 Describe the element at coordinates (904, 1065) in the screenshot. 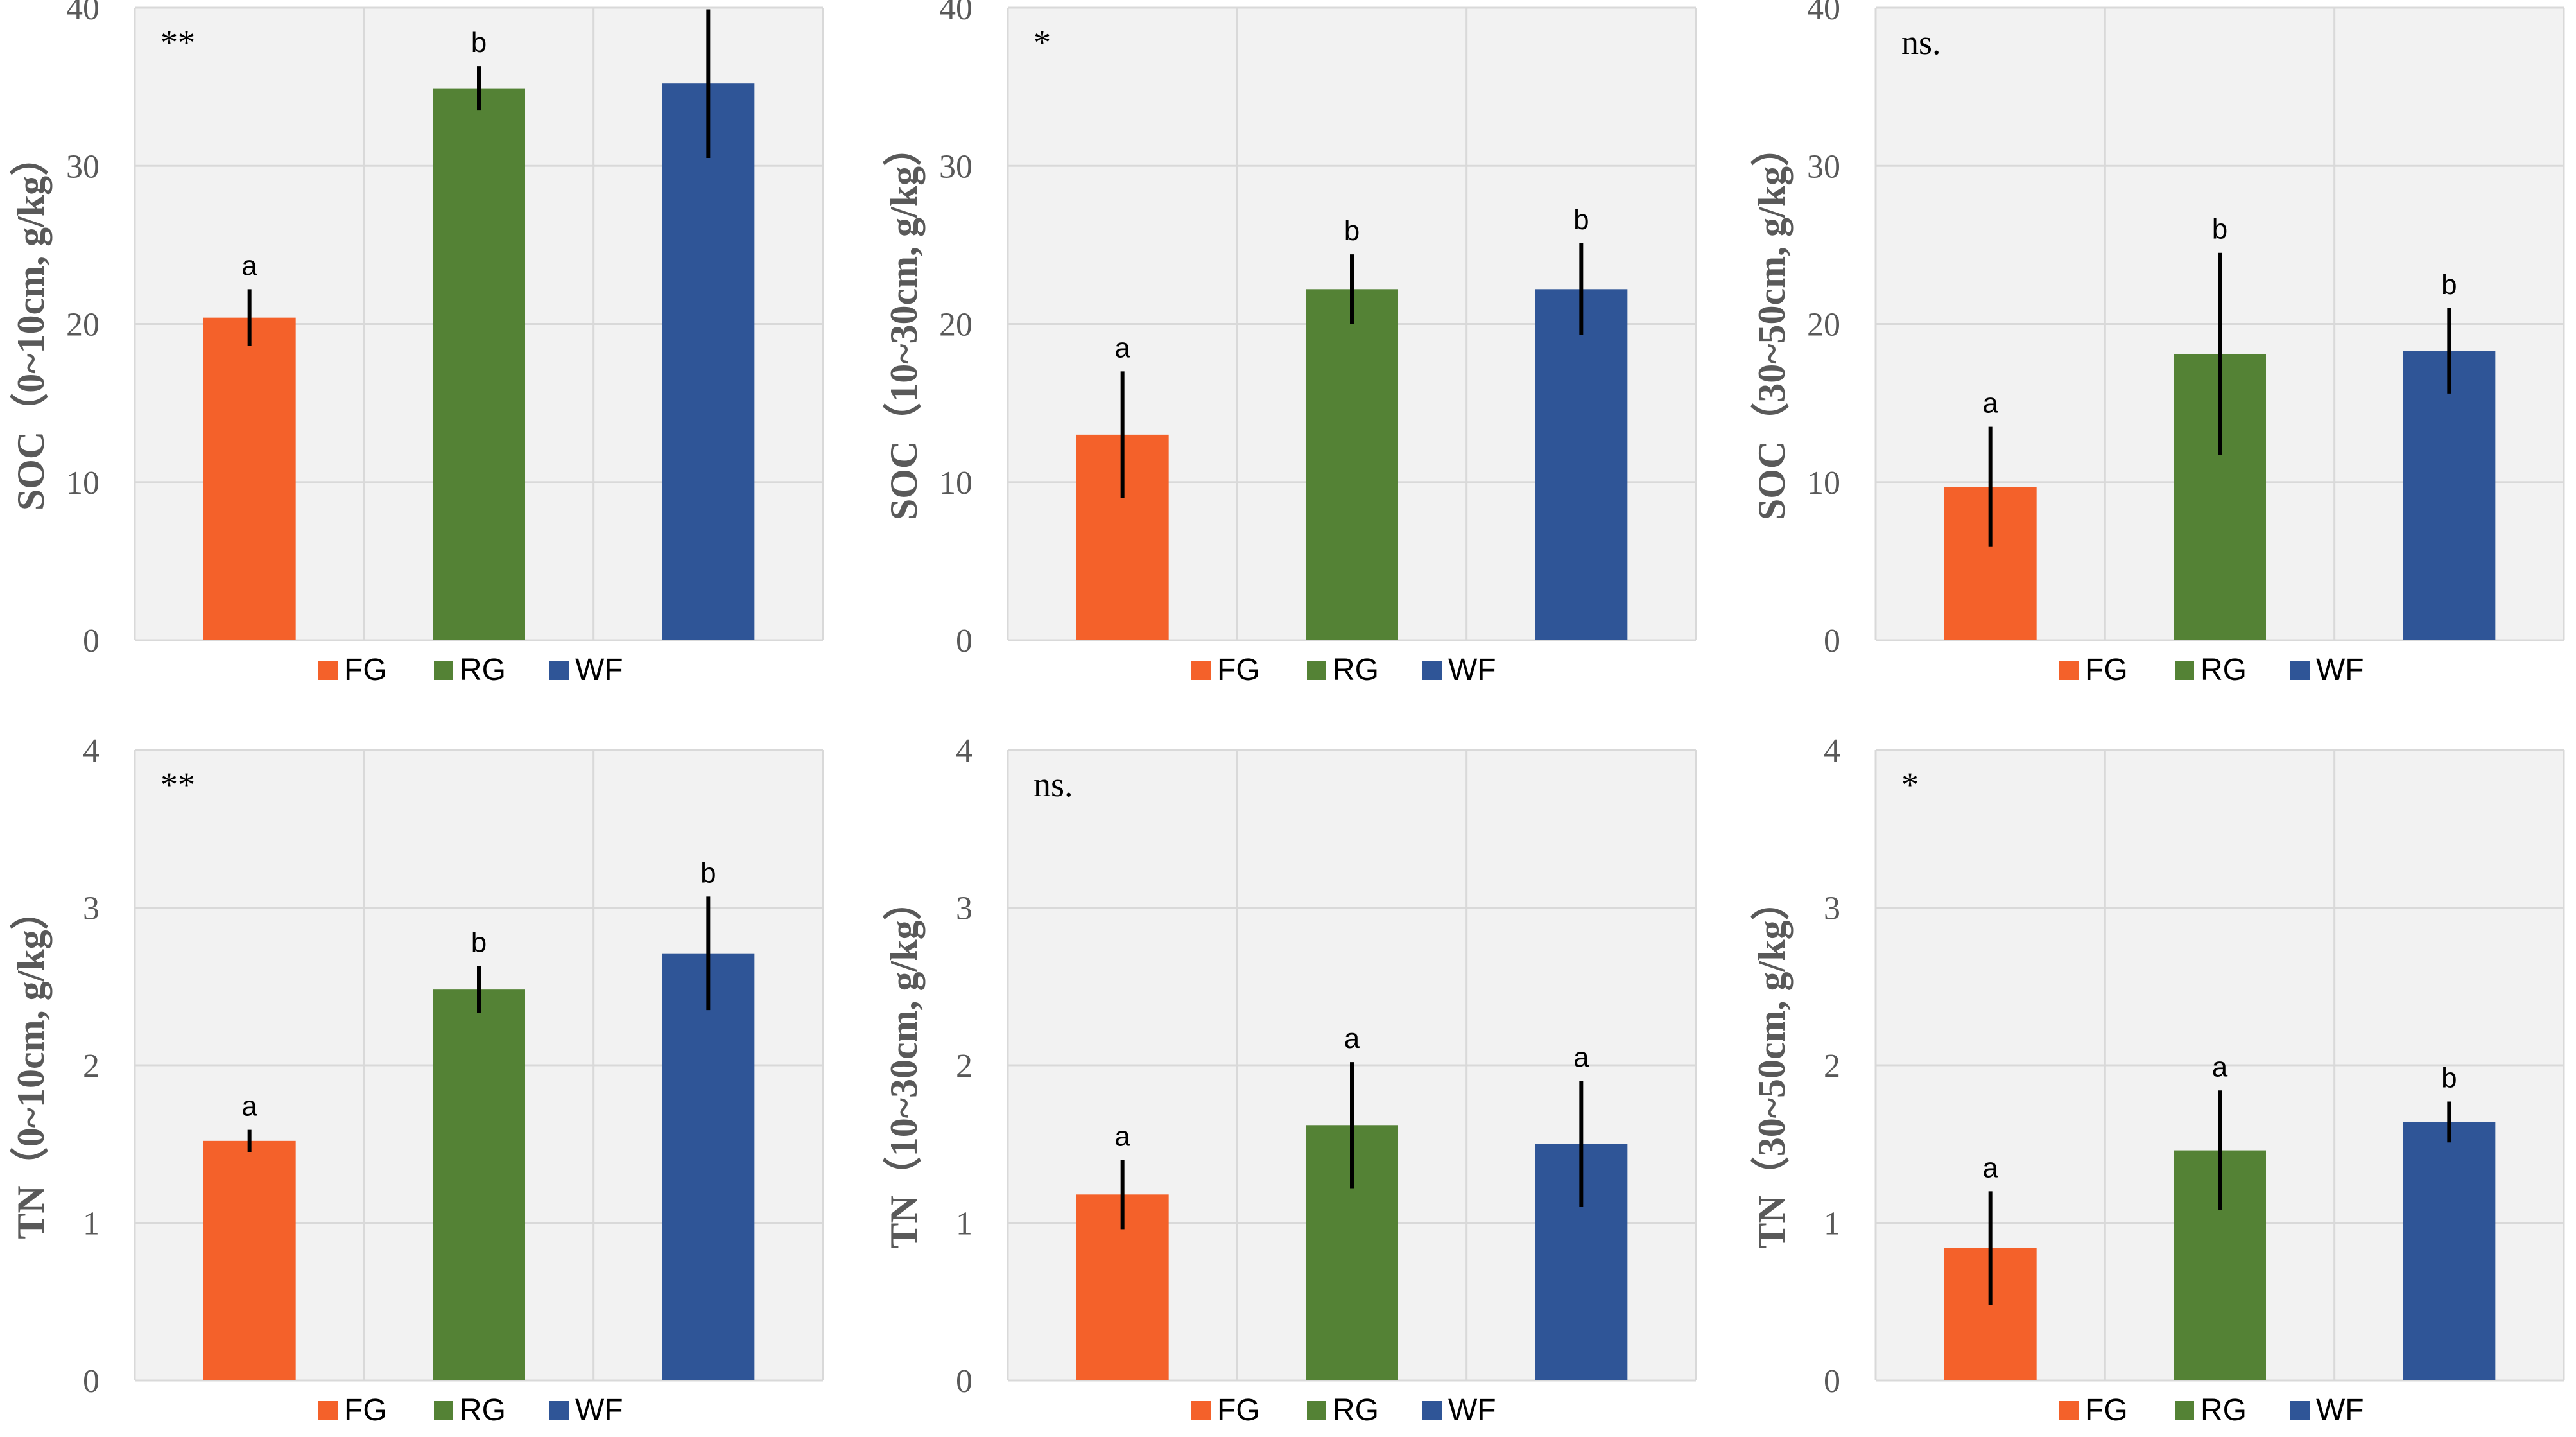

I see `y-axis-label: TN（10~30cm, g/kg）` at that location.